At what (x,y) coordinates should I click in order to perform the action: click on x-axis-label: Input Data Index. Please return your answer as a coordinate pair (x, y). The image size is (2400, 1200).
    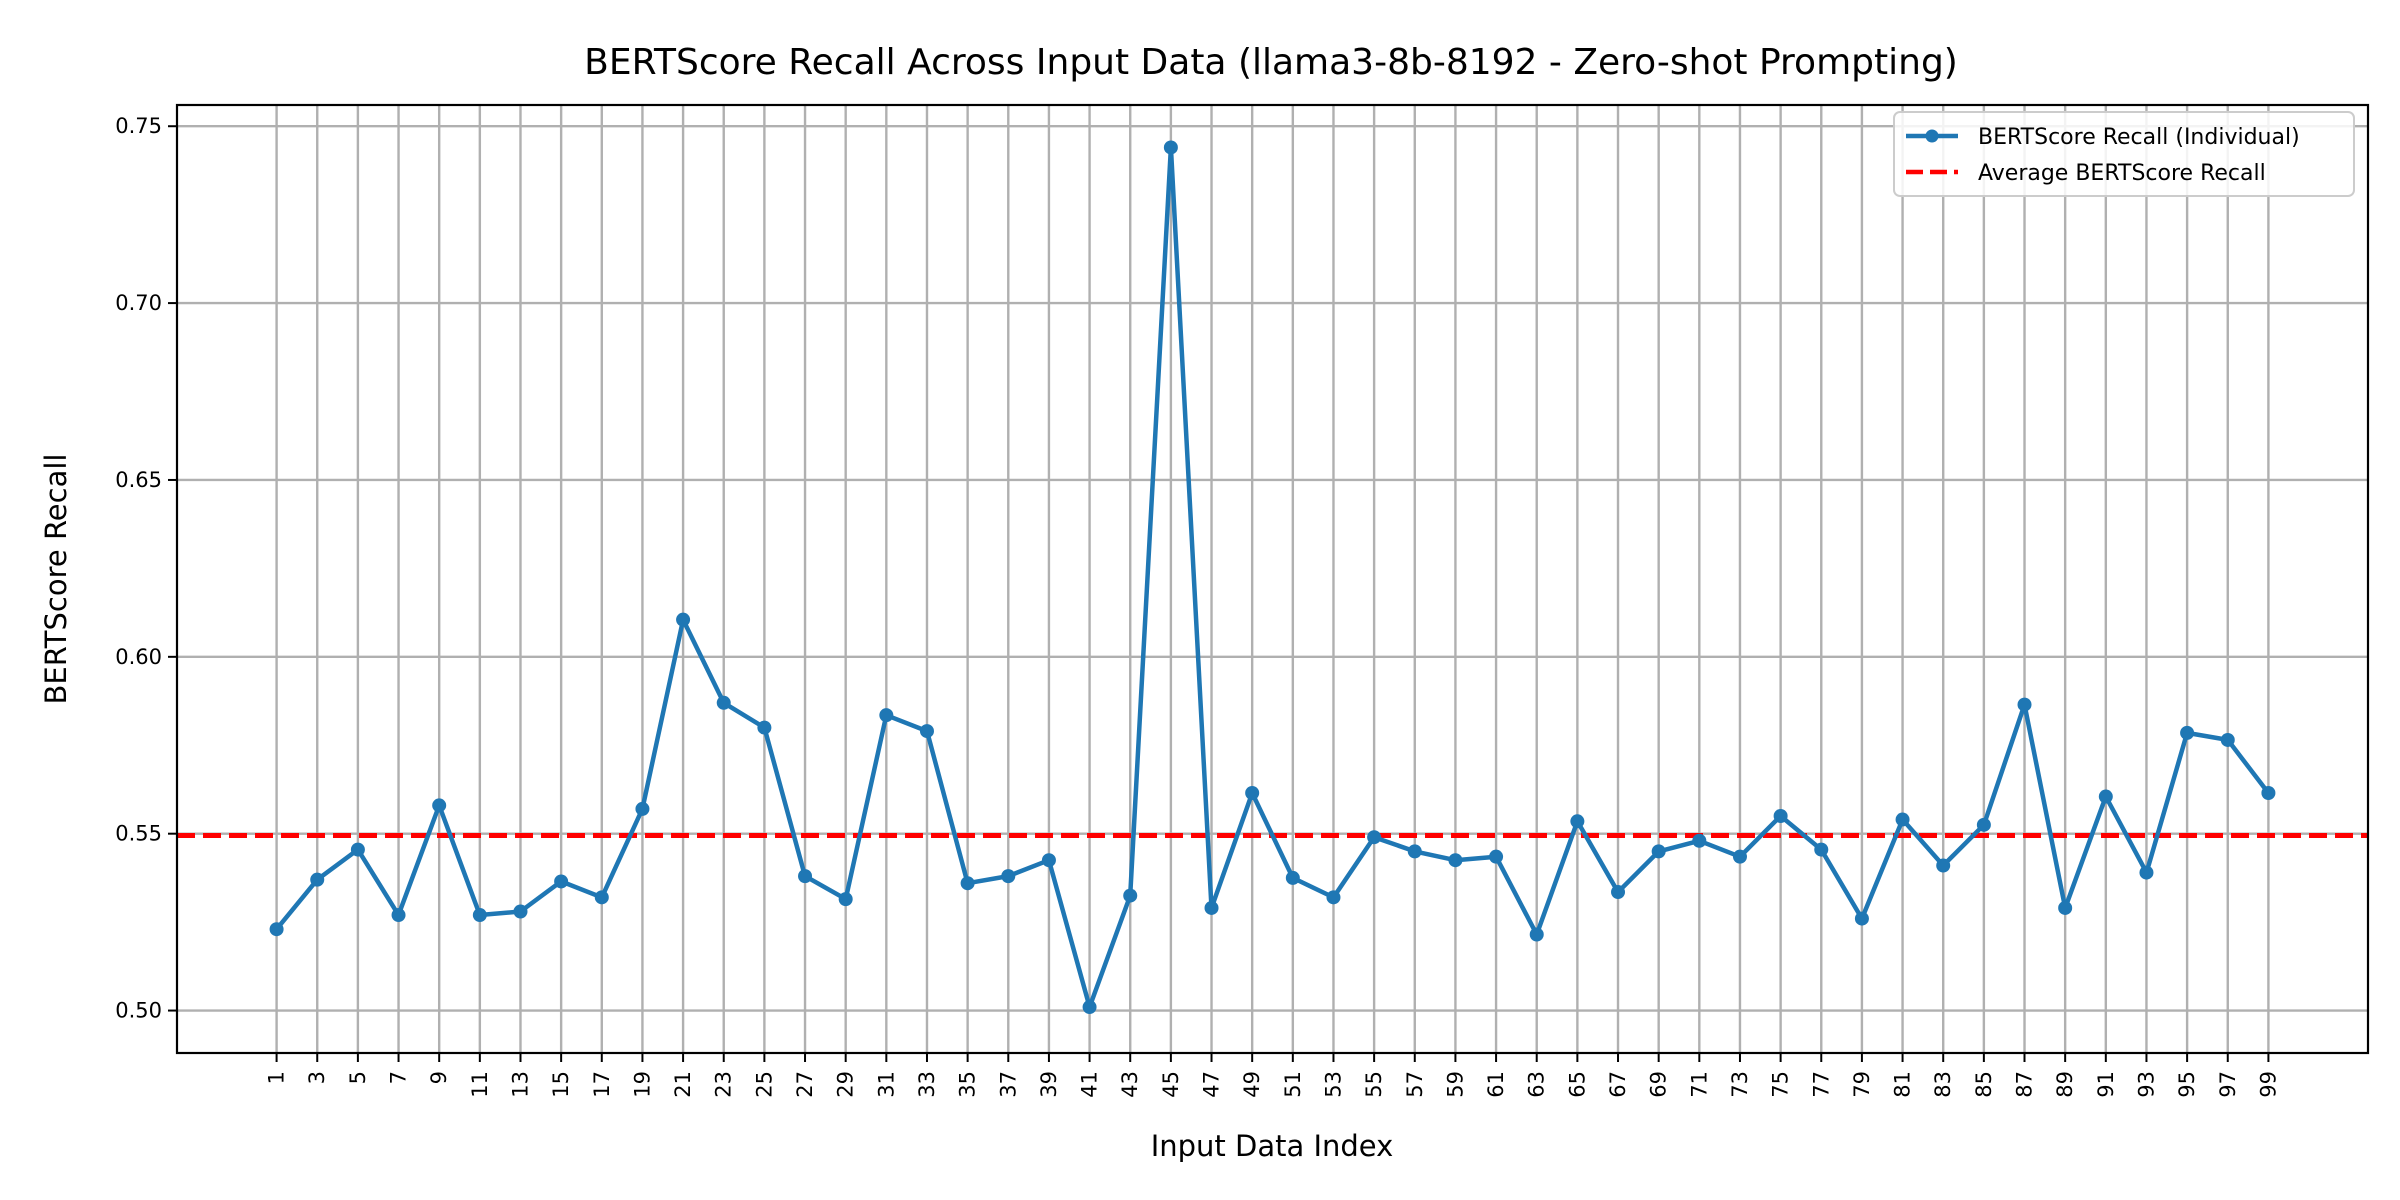
    Looking at the image, I should click on (1272, 1146).